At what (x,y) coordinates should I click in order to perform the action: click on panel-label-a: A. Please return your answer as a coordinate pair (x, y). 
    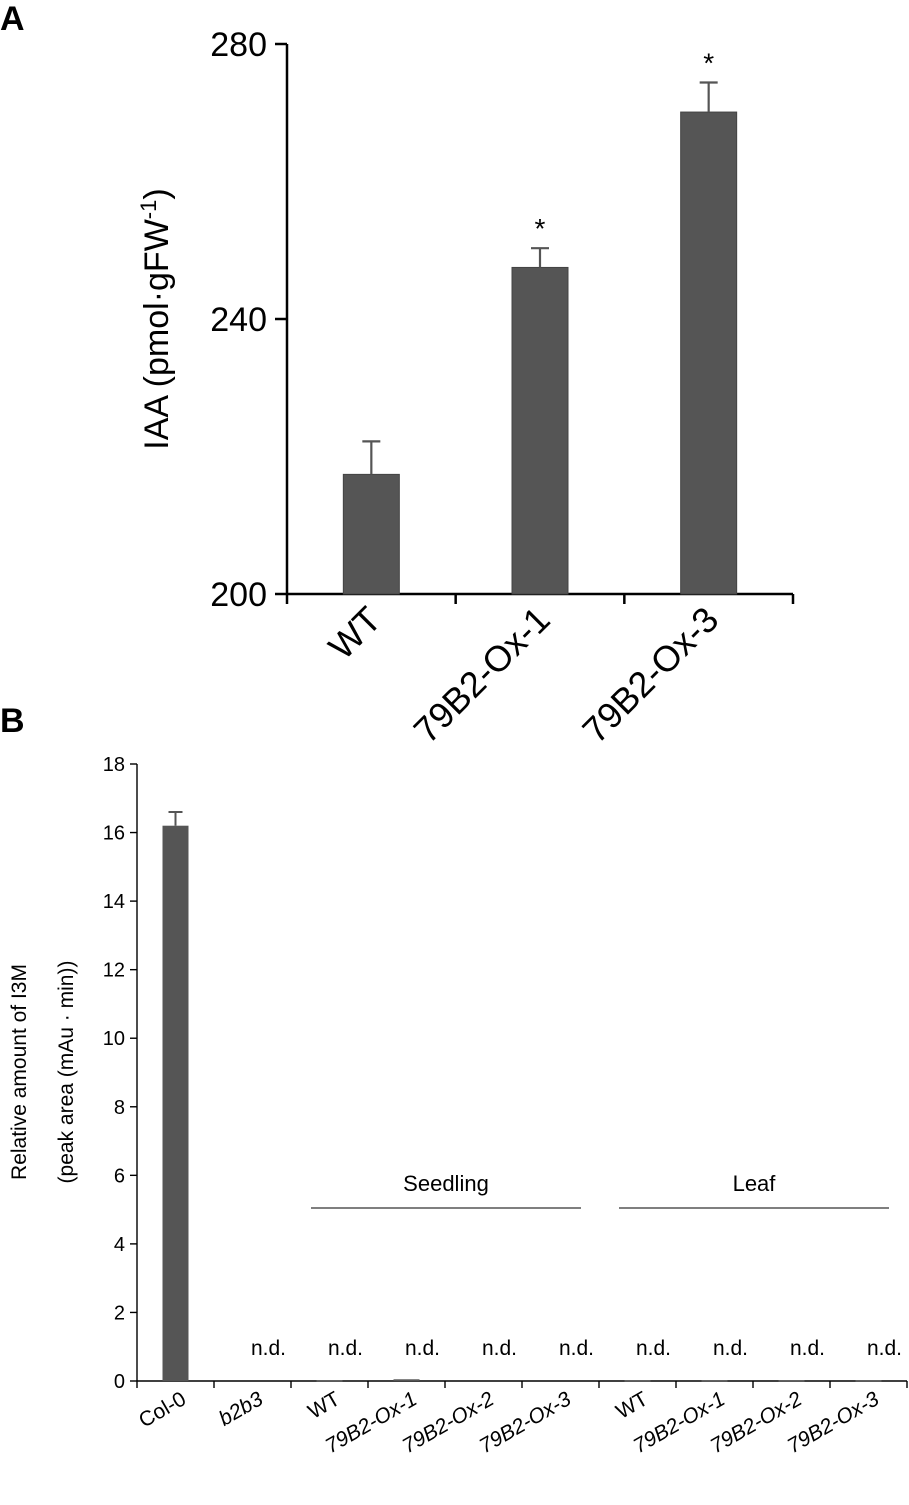
    Looking at the image, I should click on (12, 19).